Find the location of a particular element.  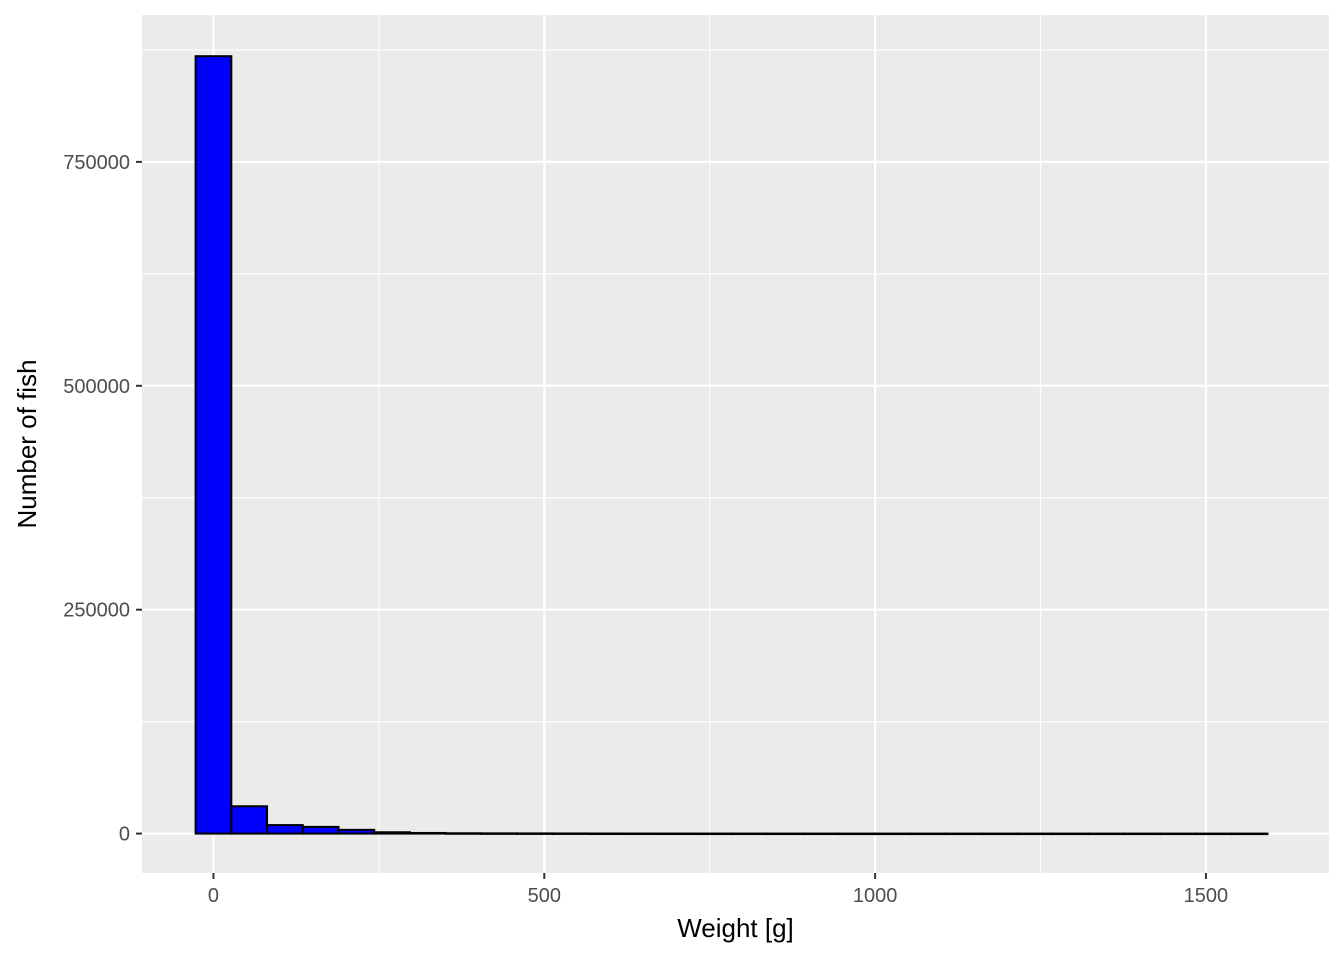

x-tick-label: 1500 is located at coordinates (1206, 896).